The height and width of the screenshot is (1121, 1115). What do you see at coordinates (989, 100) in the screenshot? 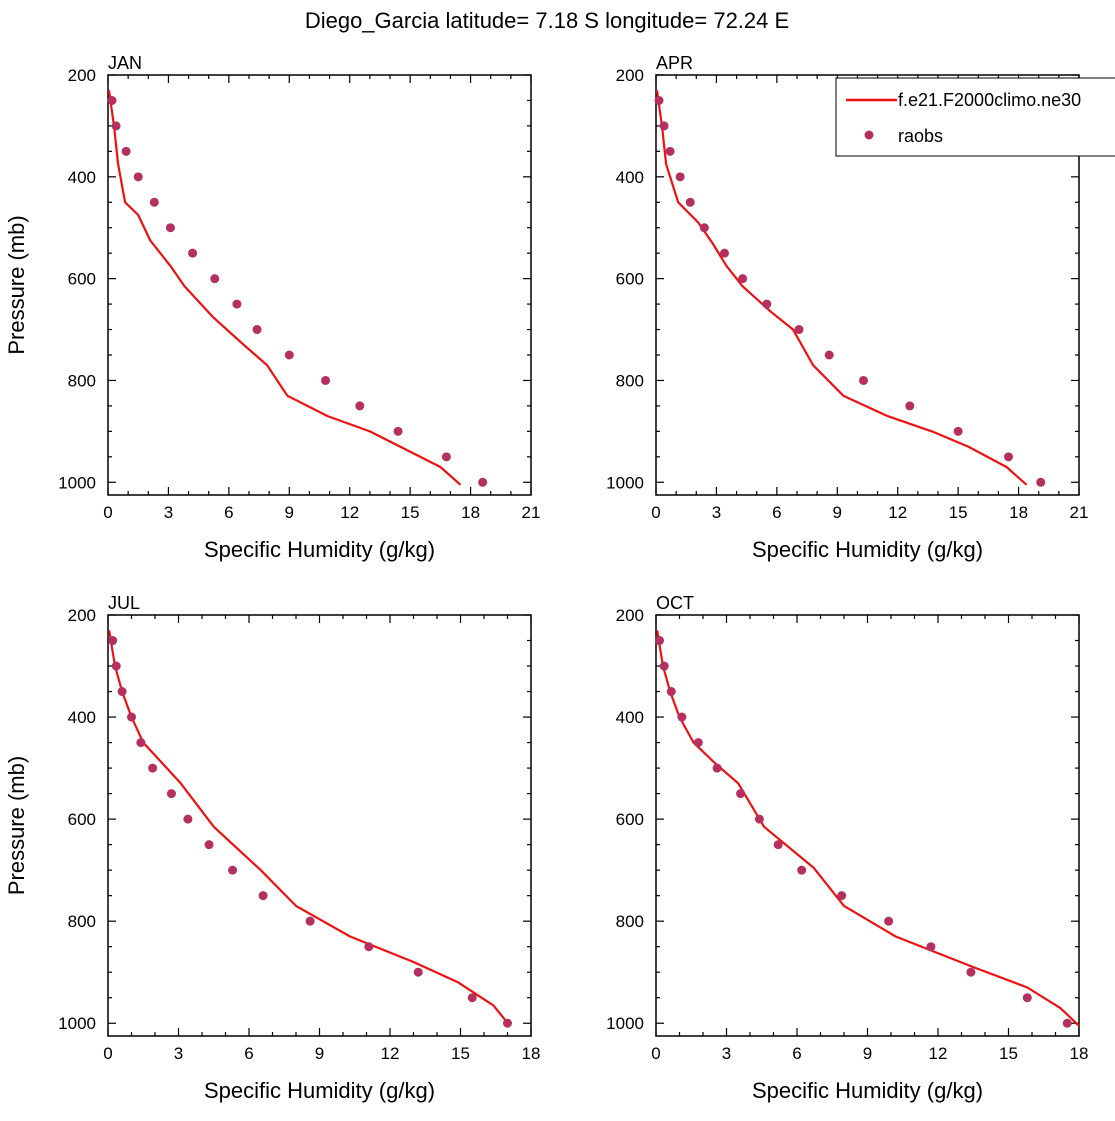
I see `legend-model-label: f.e21.F2000climo.ne30` at bounding box center [989, 100].